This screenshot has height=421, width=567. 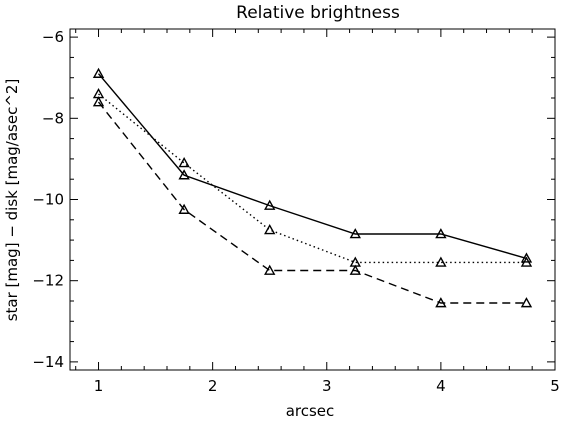 What do you see at coordinates (441, 386) in the screenshot?
I see `x-tick-label: 4` at bounding box center [441, 386].